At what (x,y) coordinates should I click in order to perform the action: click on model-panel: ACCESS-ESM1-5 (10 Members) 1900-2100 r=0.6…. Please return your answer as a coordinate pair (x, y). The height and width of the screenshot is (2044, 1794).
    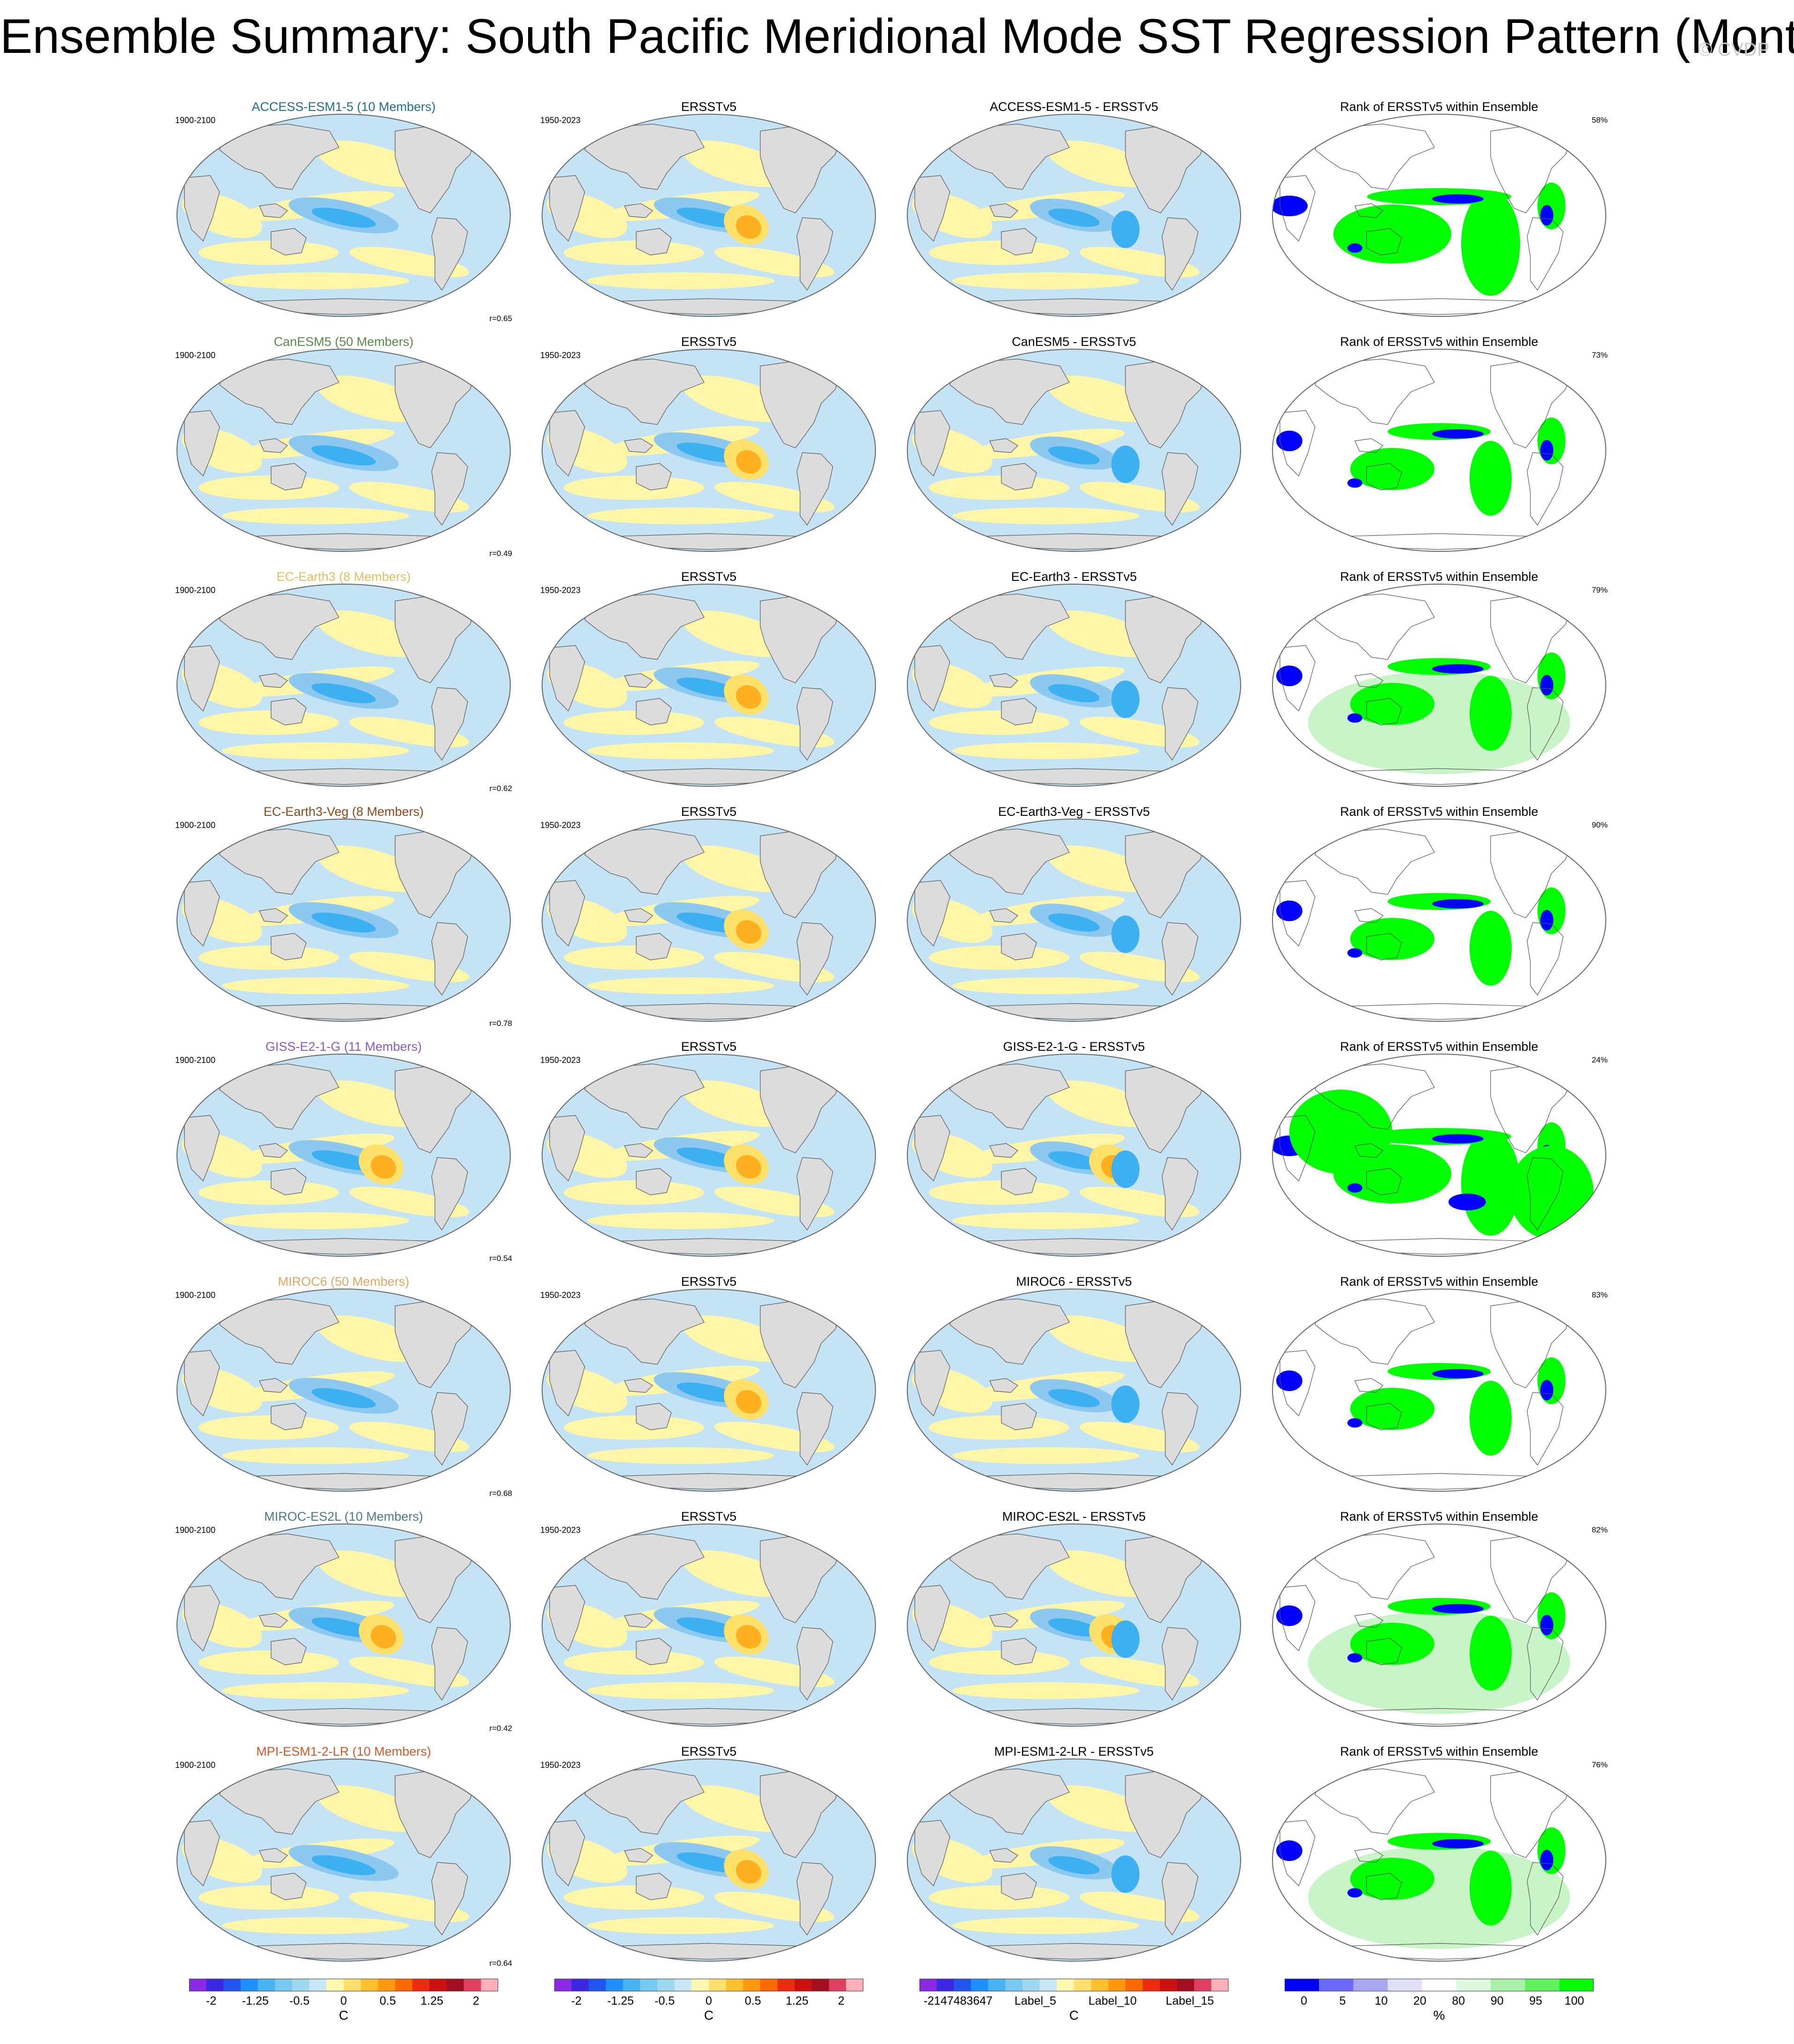
    Looking at the image, I should click on (343, 214).